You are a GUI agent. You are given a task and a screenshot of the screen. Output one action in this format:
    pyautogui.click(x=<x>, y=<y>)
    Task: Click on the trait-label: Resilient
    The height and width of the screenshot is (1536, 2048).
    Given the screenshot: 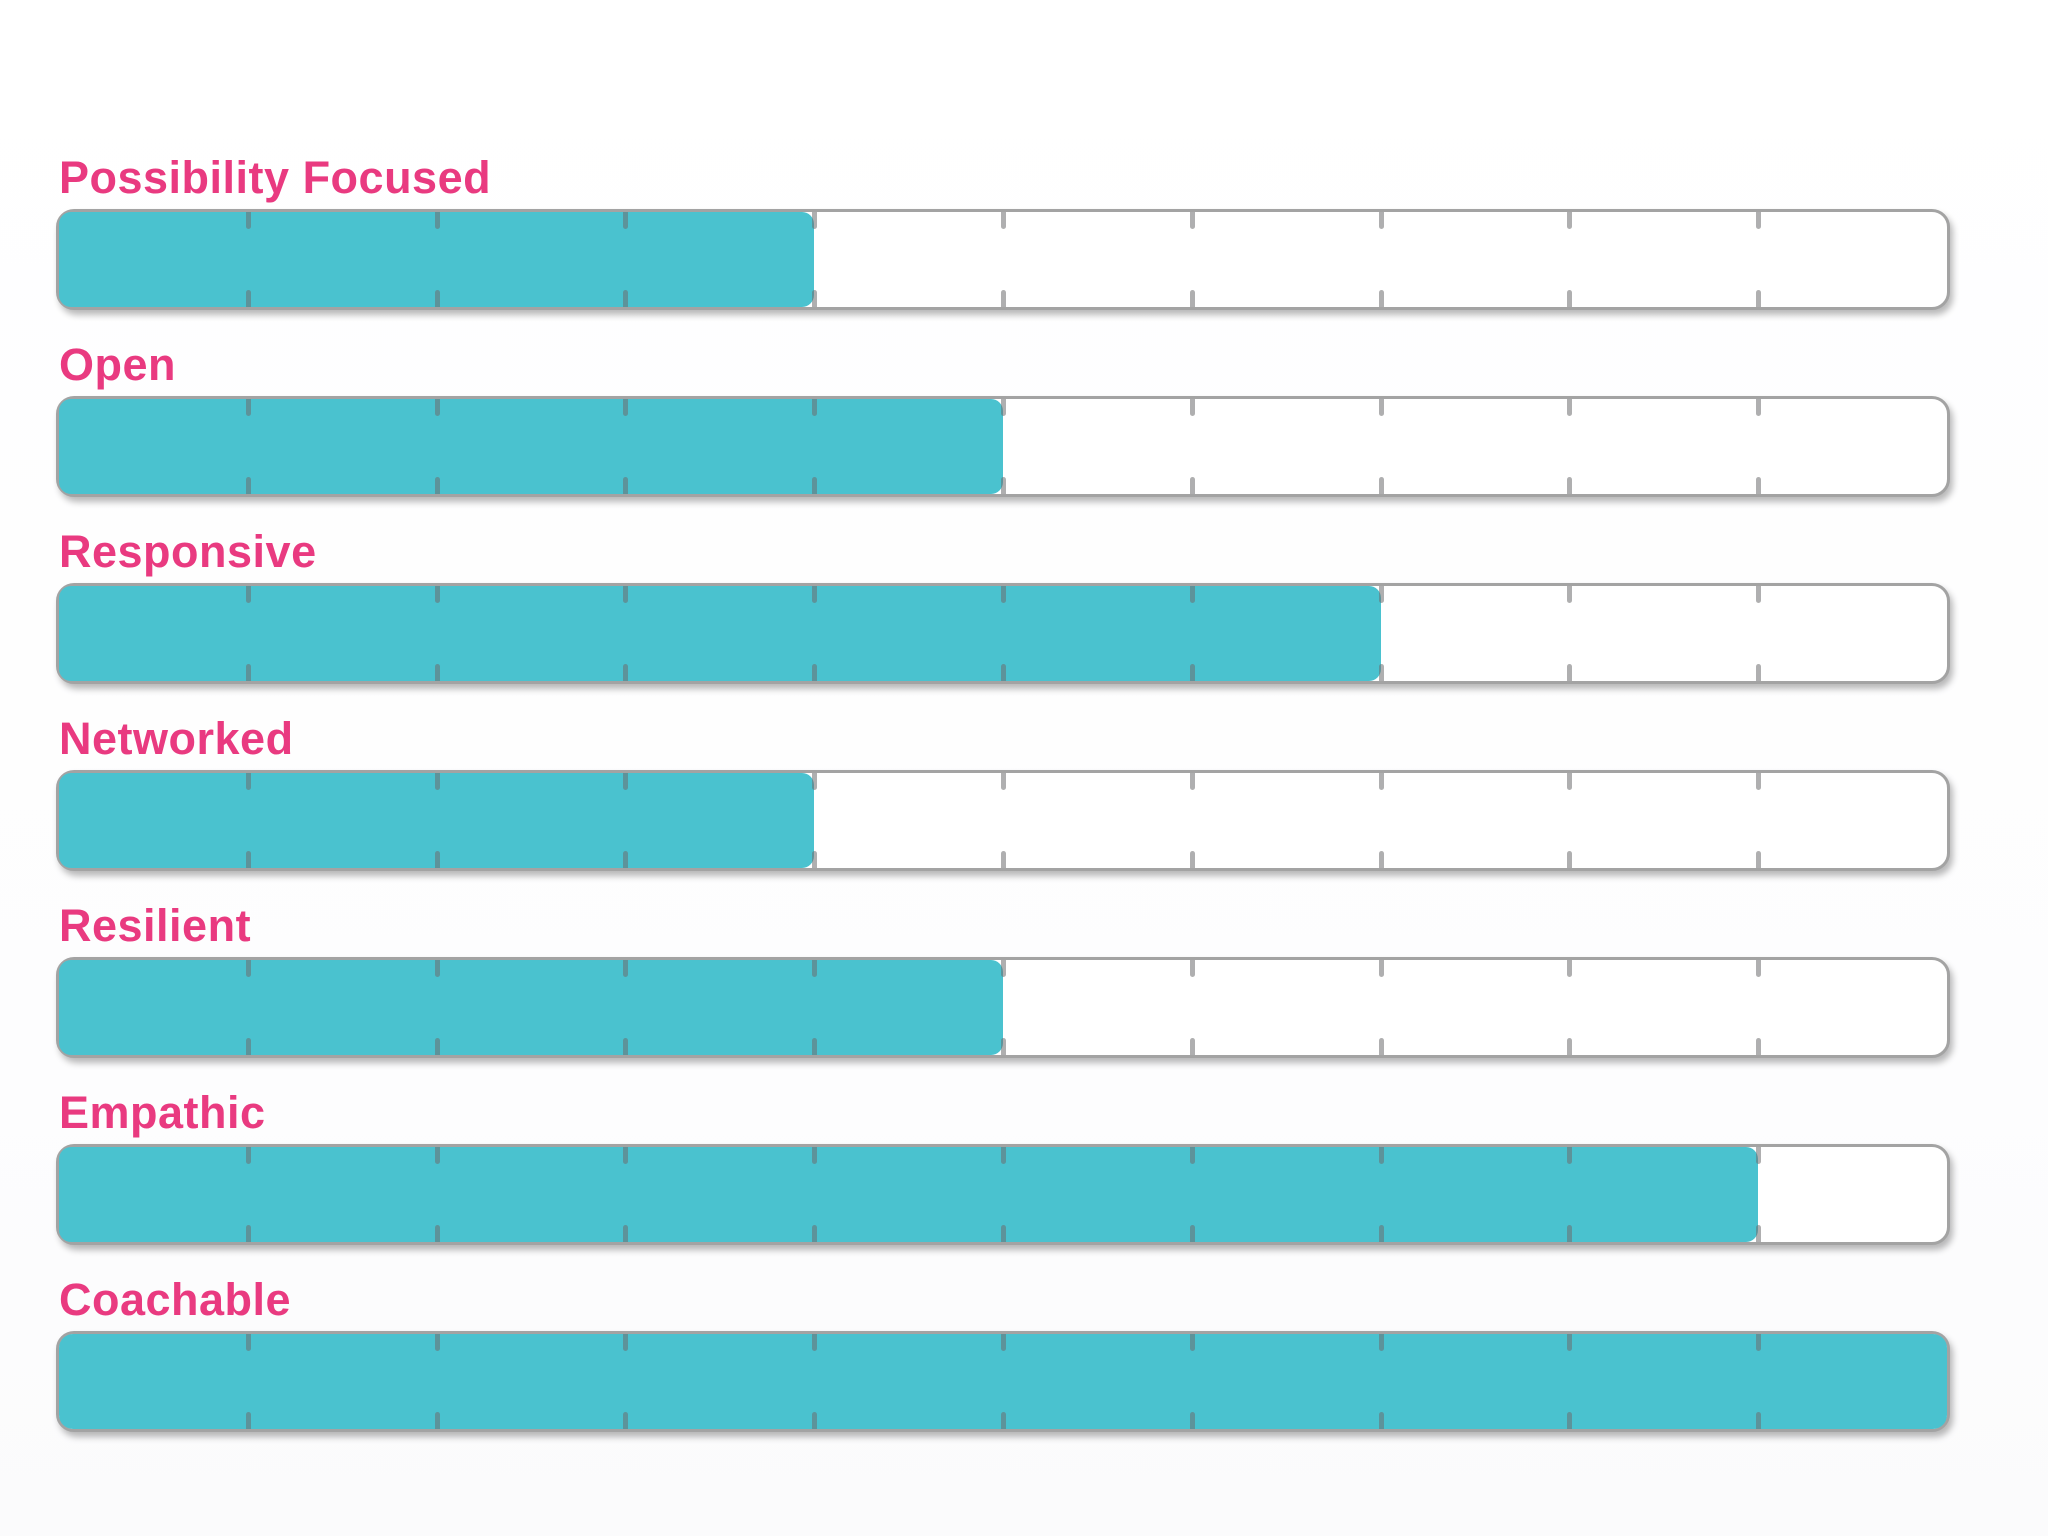 What is the action you would take?
    pyautogui.click(x=155, y=925)
    